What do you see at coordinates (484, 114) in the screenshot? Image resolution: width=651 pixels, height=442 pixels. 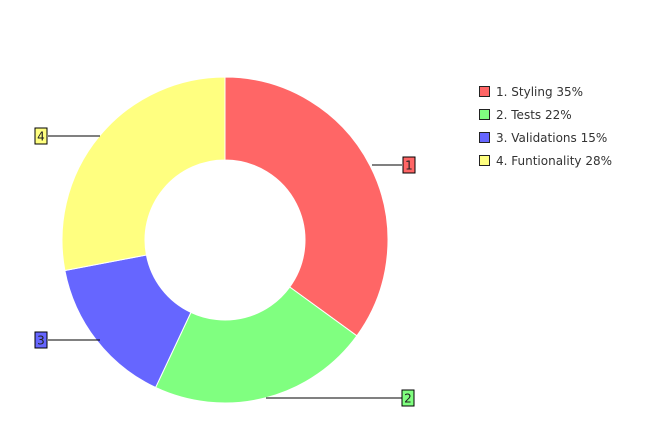 I see `legend-swatch-tests` at bounding box center [484, 114].